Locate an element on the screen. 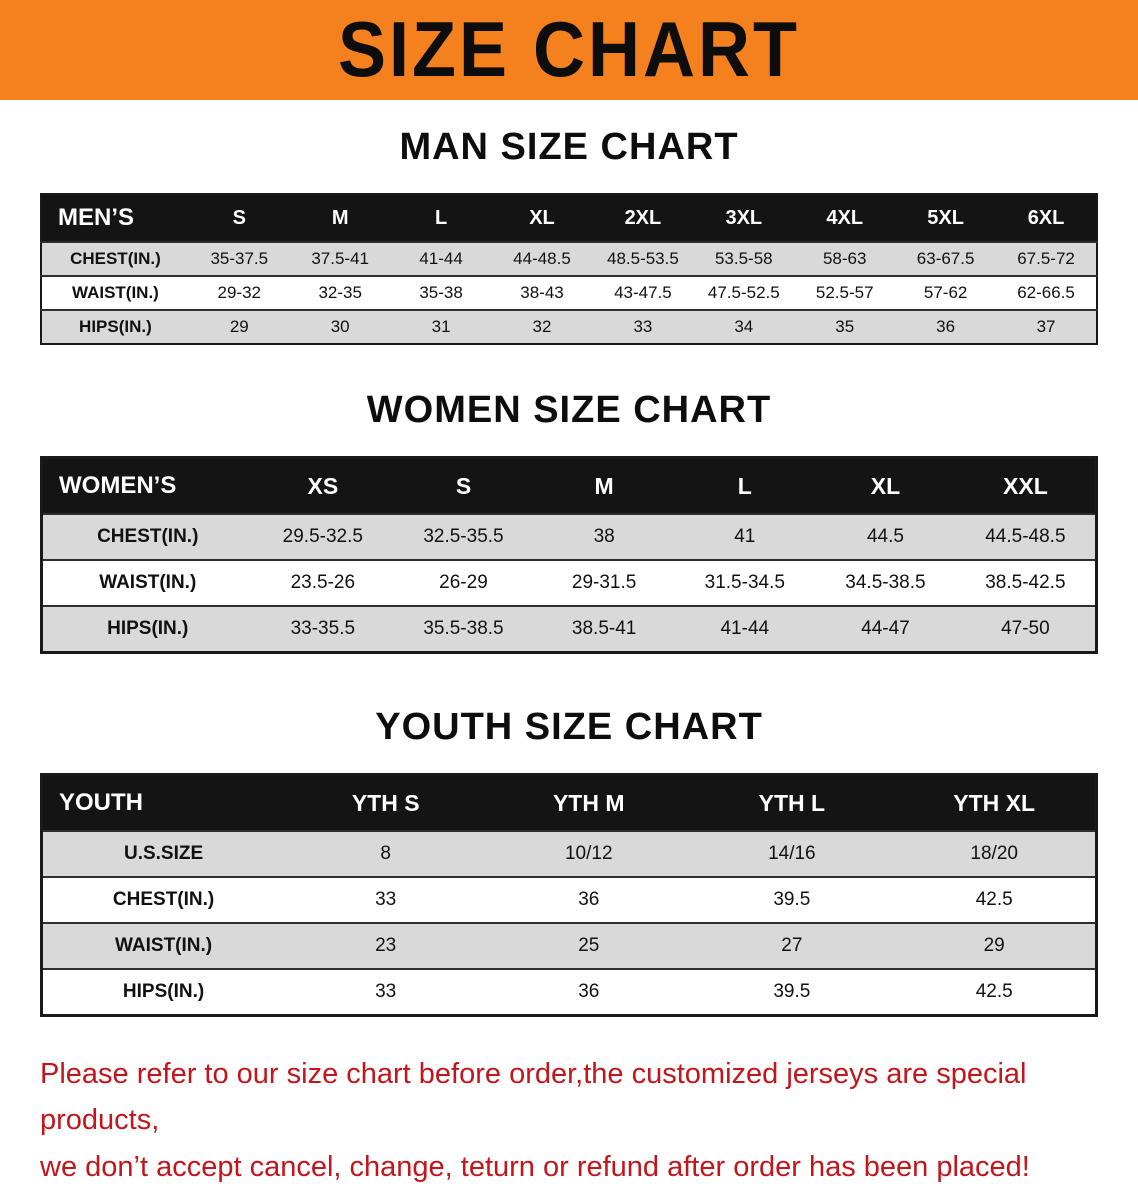  size-value: 27 is located at coordinates (792, 945).